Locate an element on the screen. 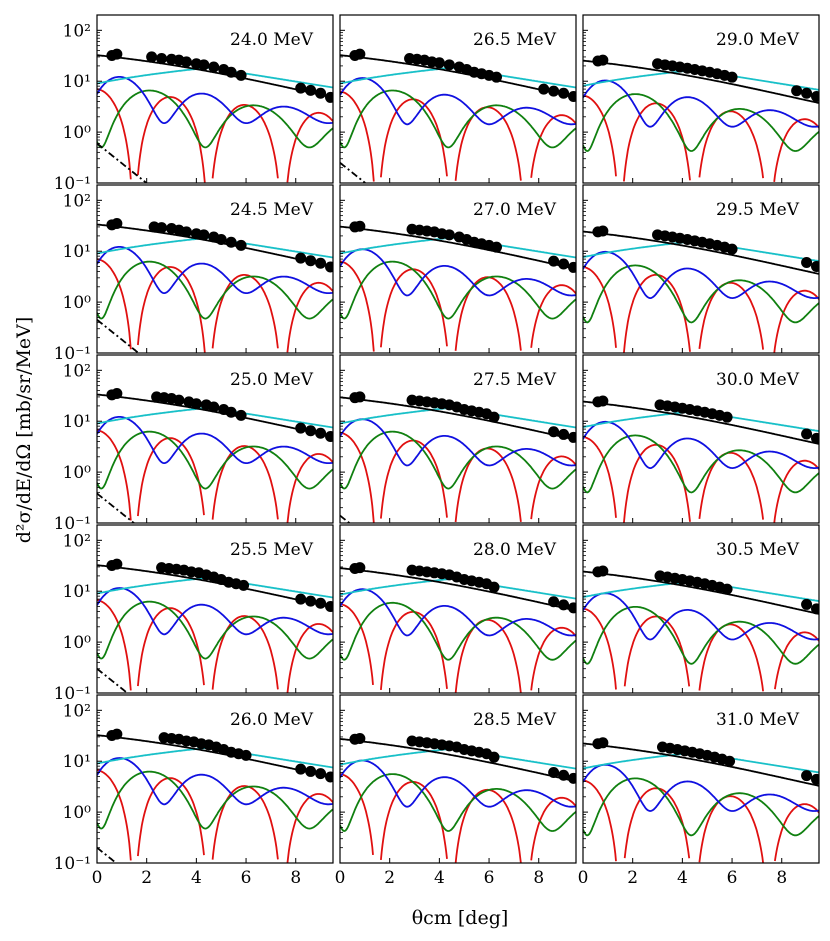 The height and width of the screenshot is (941, 830). panel: 10⁻¹ 10⁰ 10¹ 10² 24.0 MeV is located at coordinates (194, 104).